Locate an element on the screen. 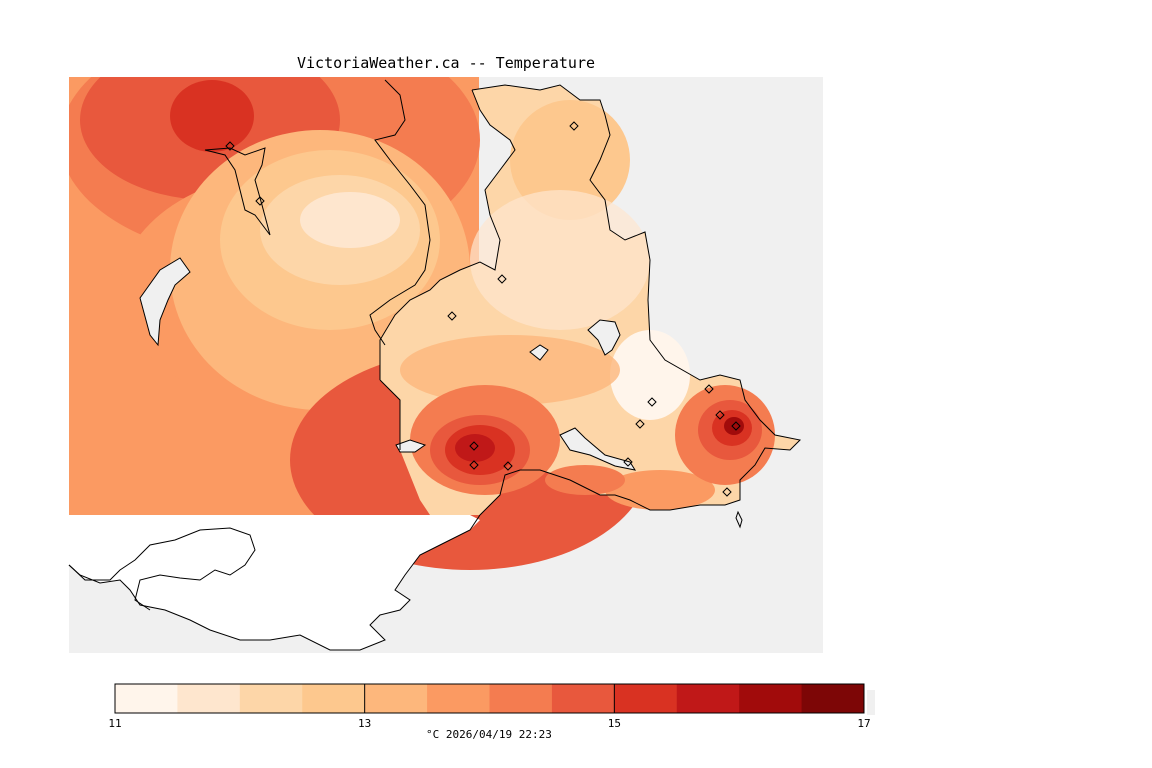 Image resolution: width=1152 pixels, height=768 pixels. colorbar-tick-label: 11 is located at coordinates (114, 723).